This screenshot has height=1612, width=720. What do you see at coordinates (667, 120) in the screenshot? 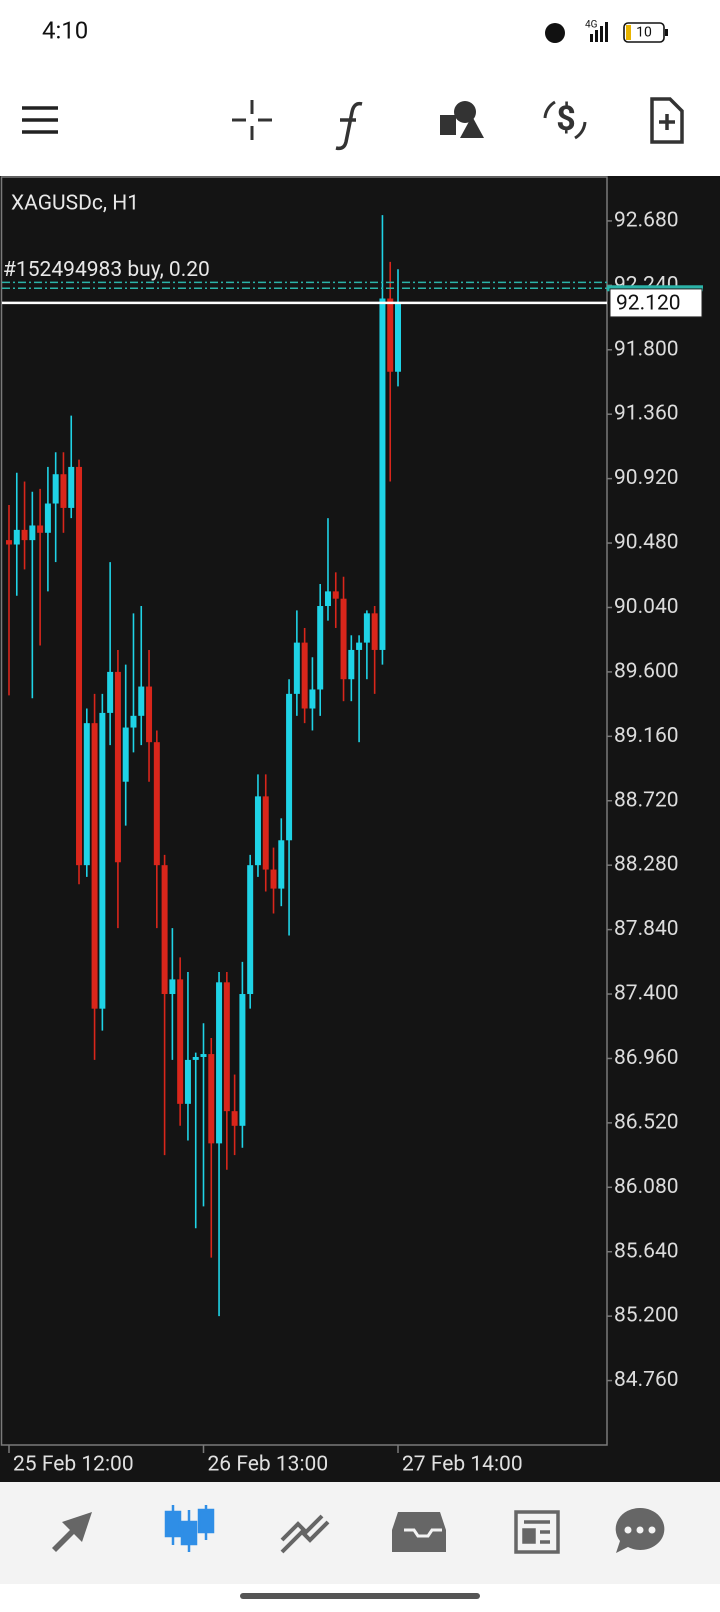
I see `new-order-button` at bounding box center [667, 120].